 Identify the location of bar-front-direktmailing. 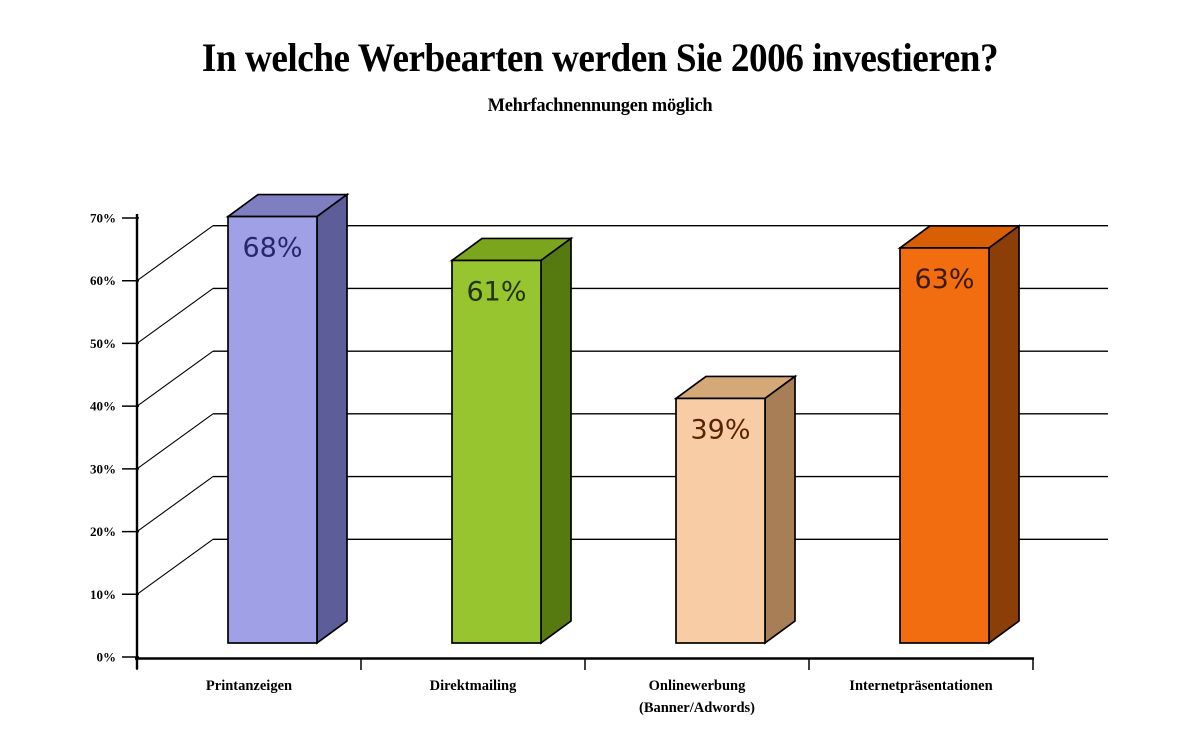
(496, 451).